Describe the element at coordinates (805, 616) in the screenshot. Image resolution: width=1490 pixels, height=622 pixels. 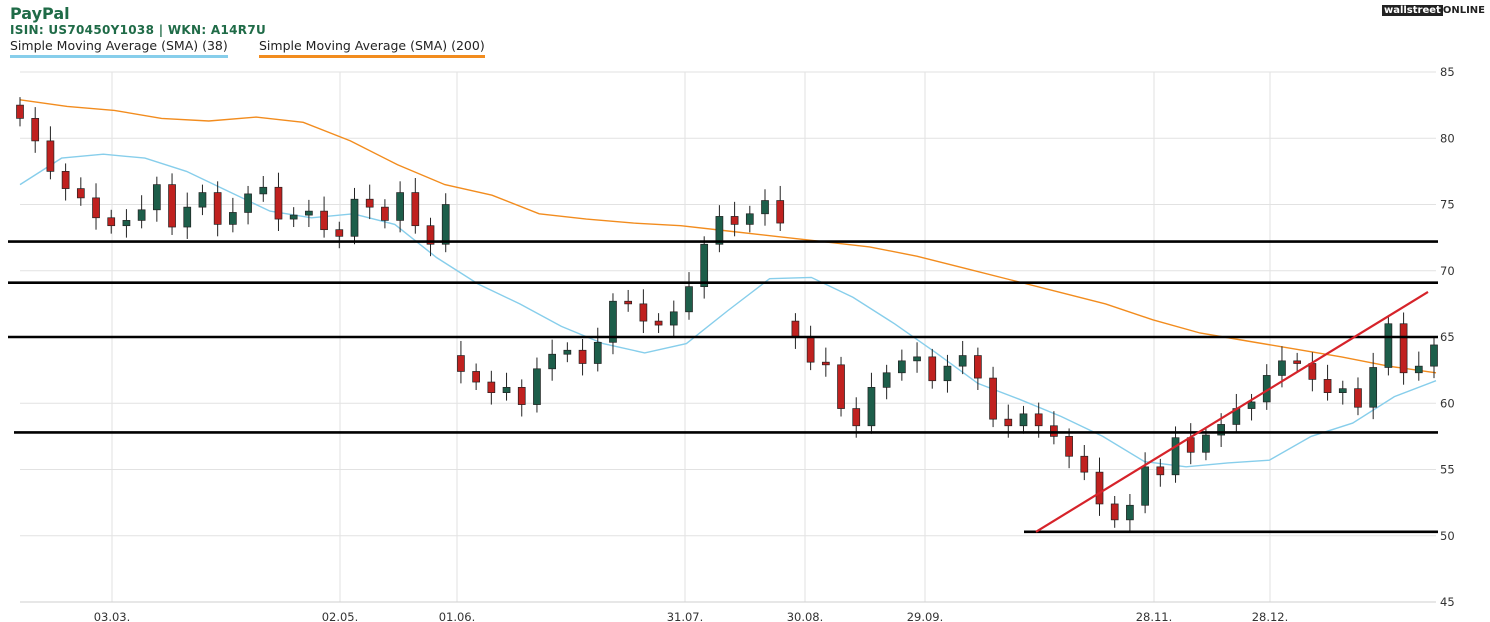
I see `x-tick-label: 30.08.` at that location.